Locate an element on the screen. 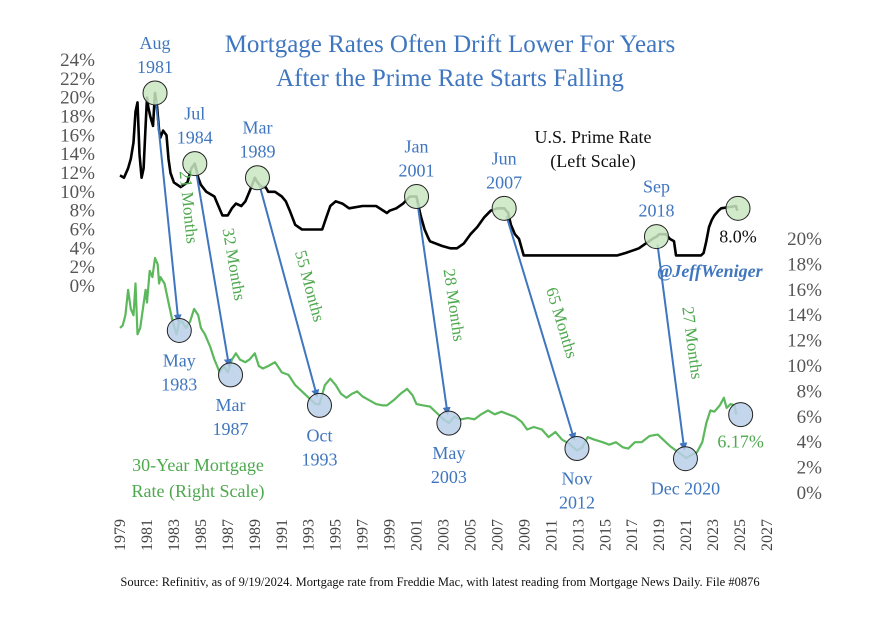  mortgage-trough-label: Oct is located at coordinates (319, 435).